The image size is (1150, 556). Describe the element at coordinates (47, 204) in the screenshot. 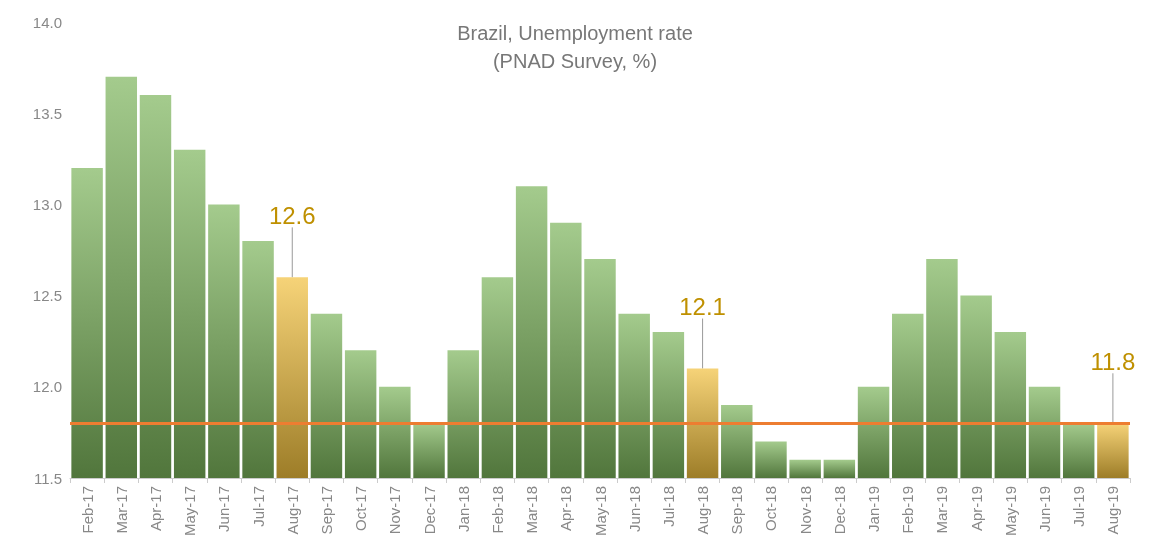

I see `y-tick-label: 13.0` at that location.